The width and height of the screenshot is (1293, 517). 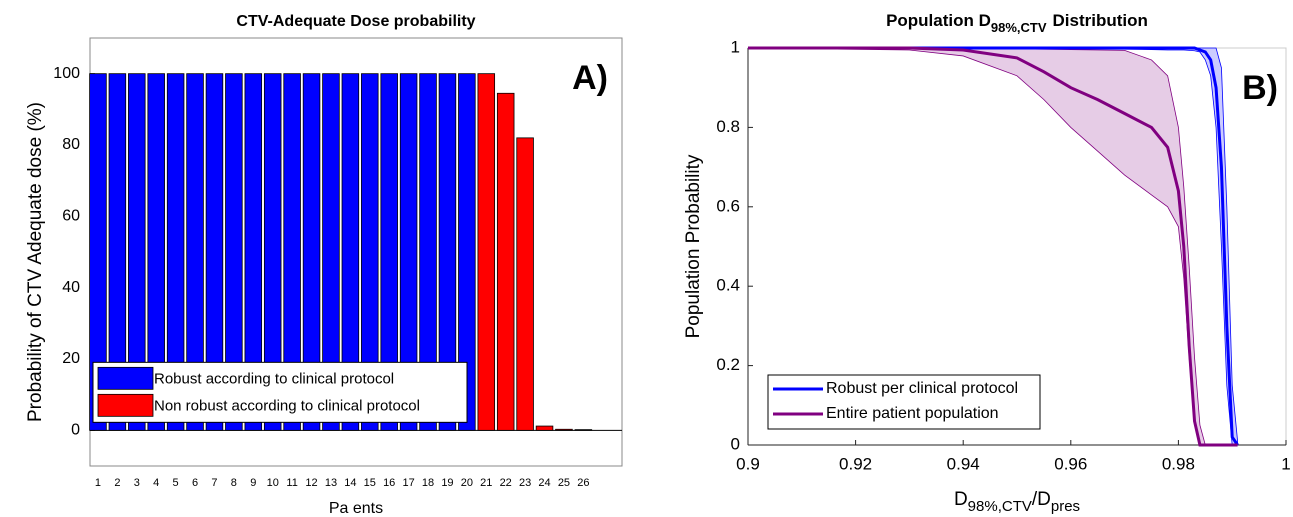 I want to click on x-tick-label: 20, so click(x=467, y=483).